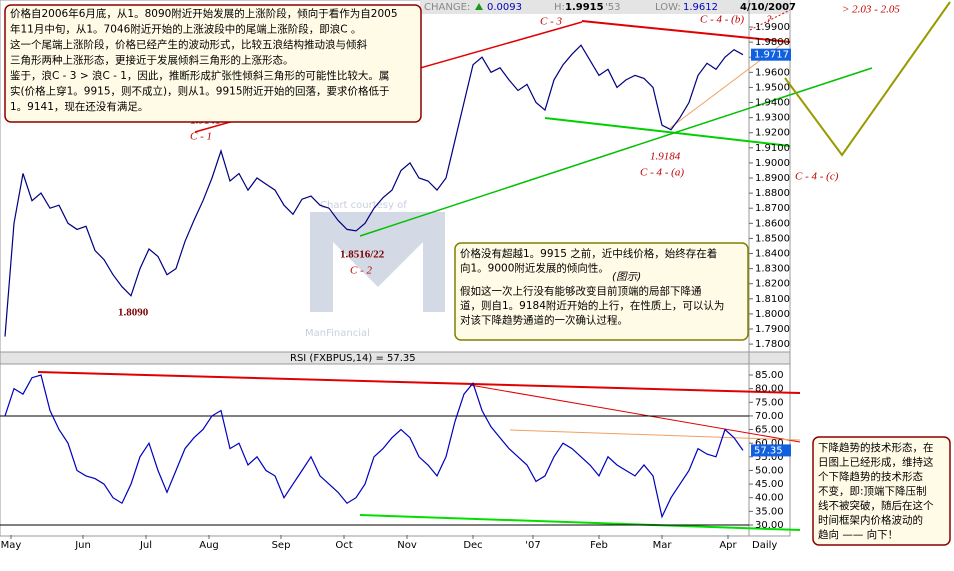 This screenshot has height=571, width=954. What do you see at coordinates (361, 271) in the screenshot?
I see `wave-label: C - 2` at bounding box center [361, 271].